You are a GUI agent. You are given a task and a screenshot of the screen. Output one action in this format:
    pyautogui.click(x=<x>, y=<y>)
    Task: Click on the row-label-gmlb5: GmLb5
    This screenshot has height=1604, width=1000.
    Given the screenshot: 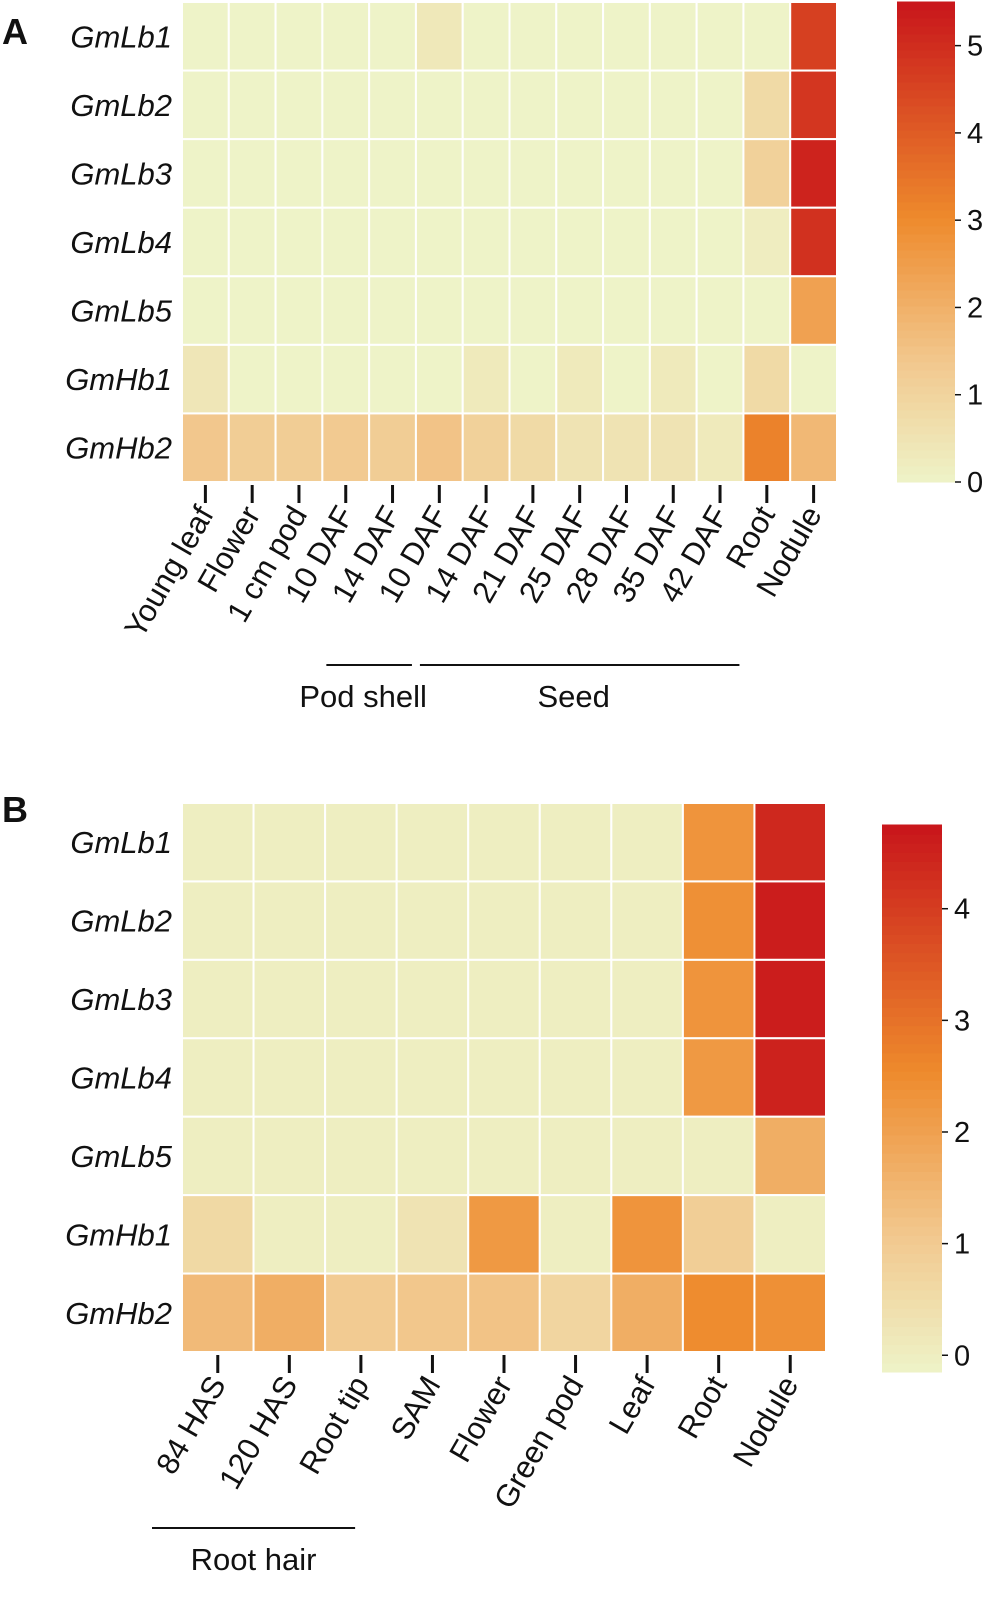 What is the action you would take?
    pyautogui.click(x=121, y=1156)
    